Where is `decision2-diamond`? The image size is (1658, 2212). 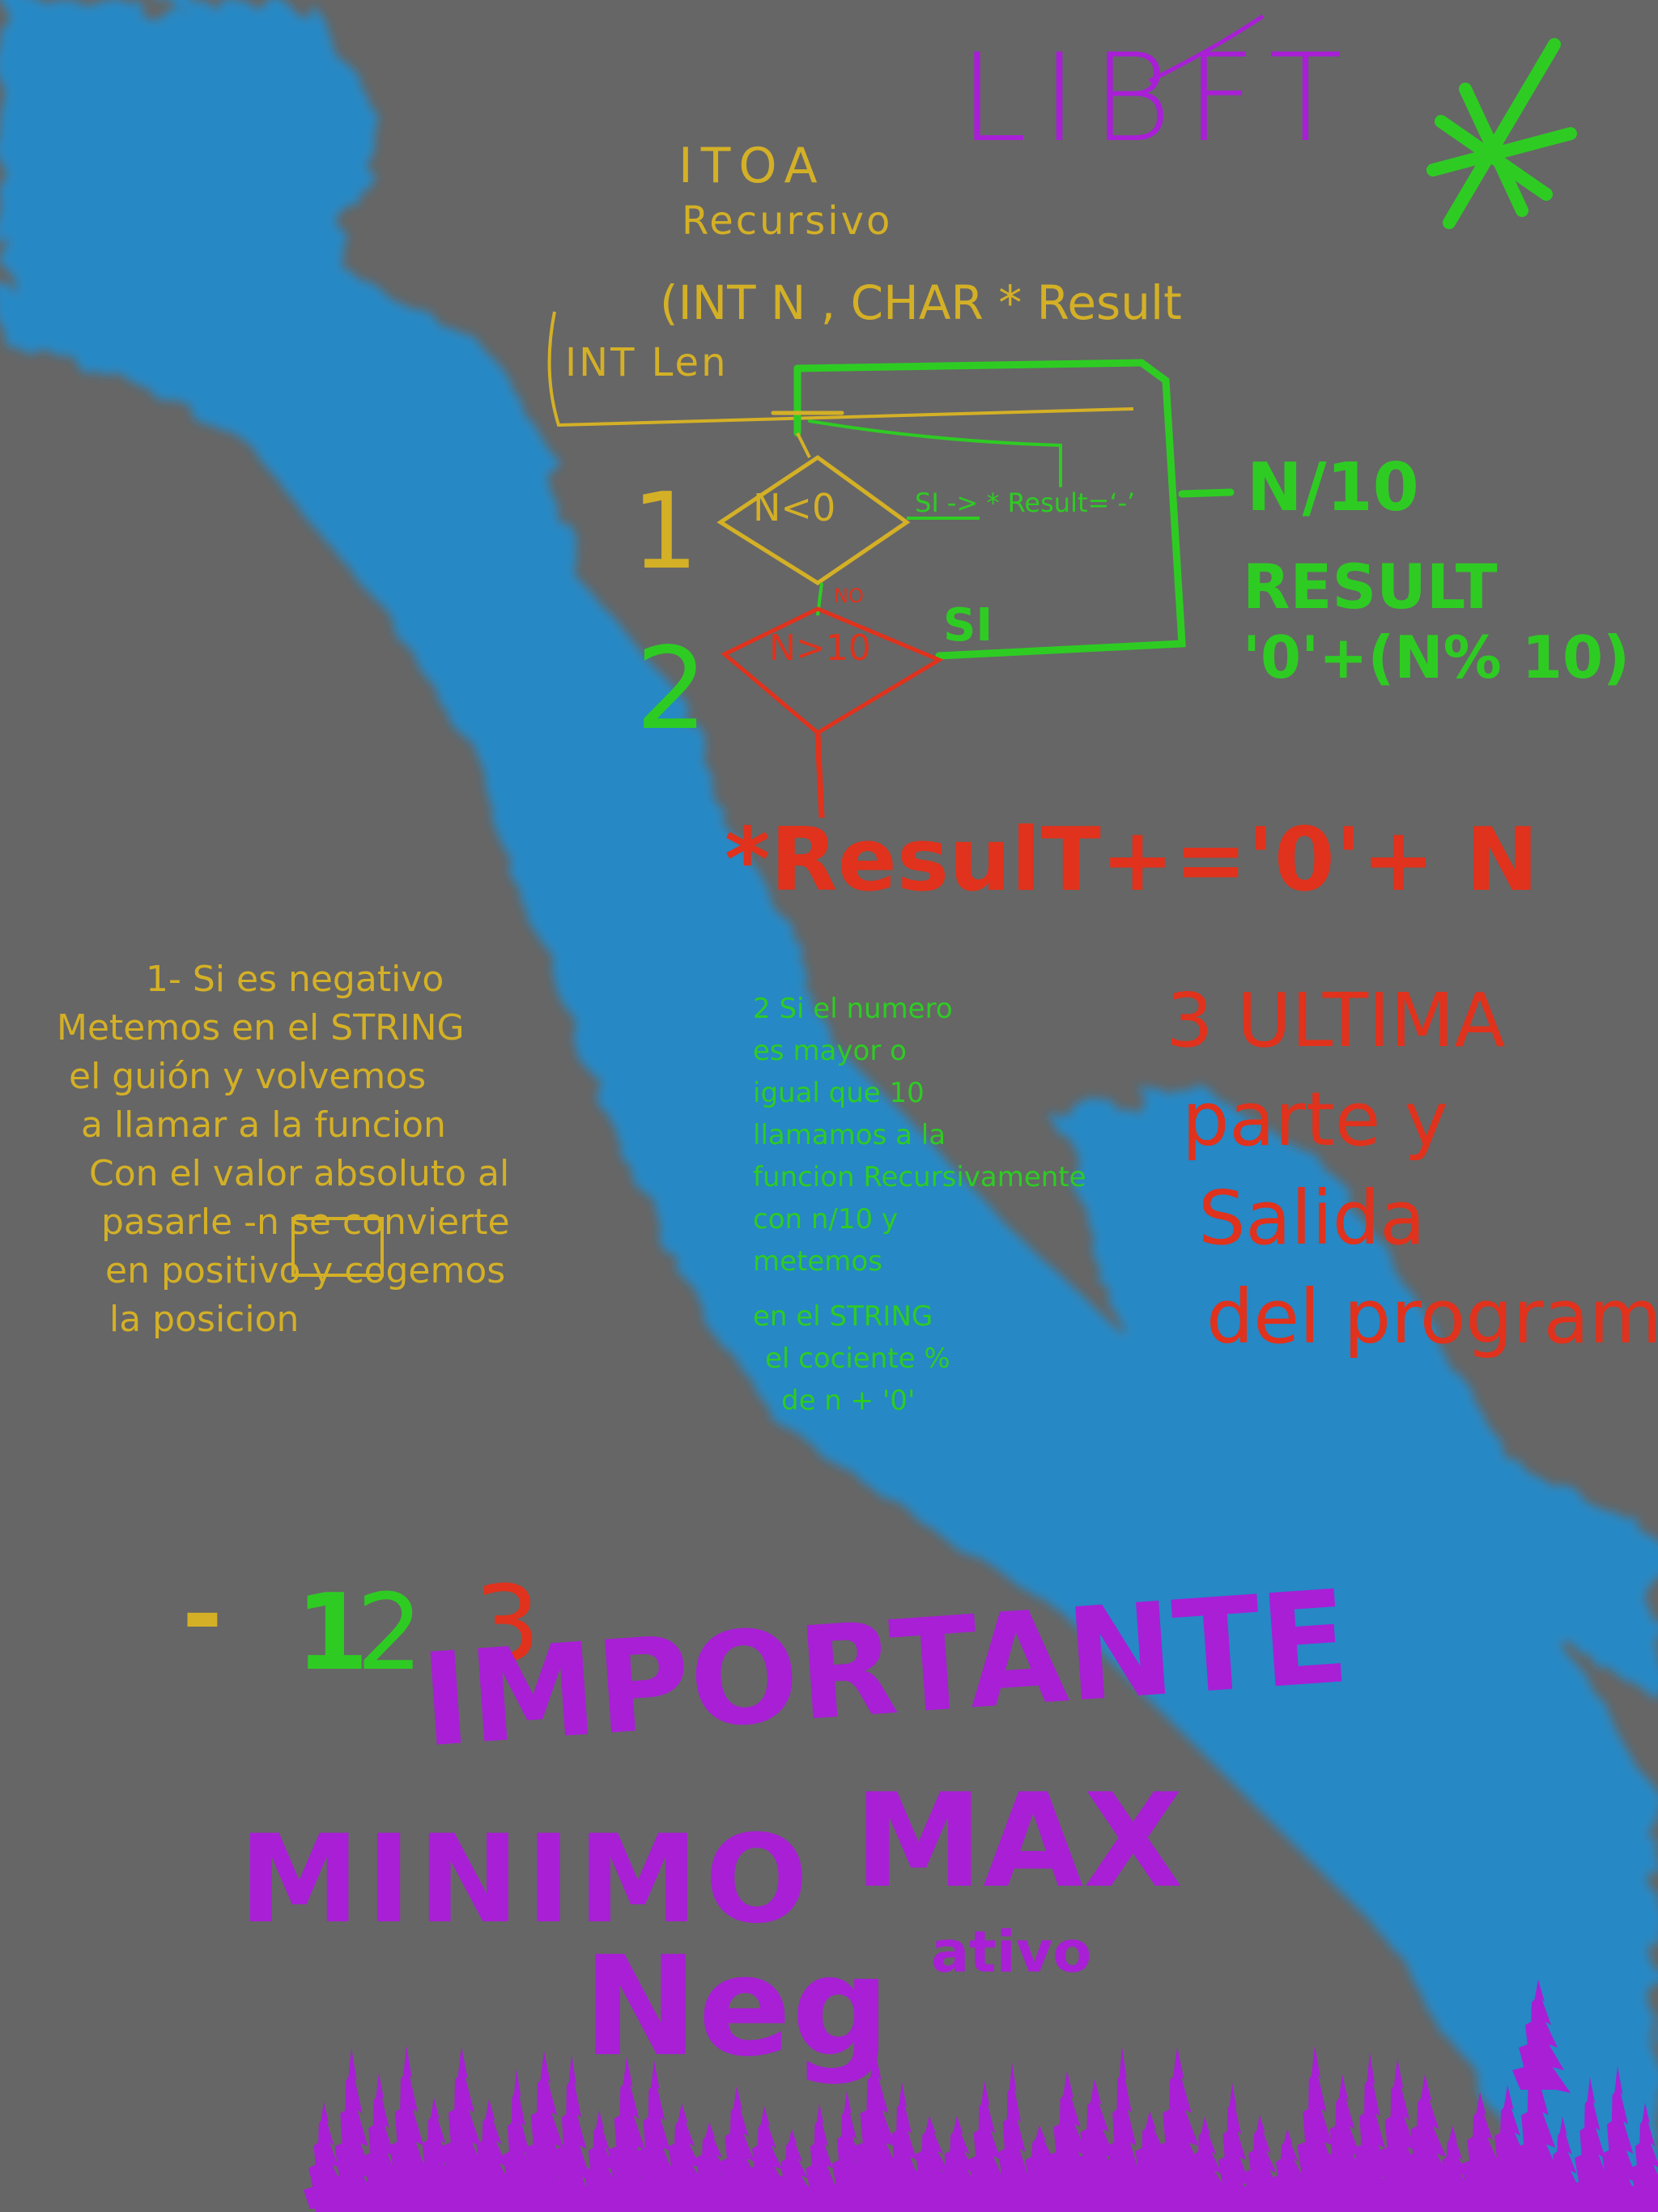 decision2-diamond is located at coordinates (832, 712).